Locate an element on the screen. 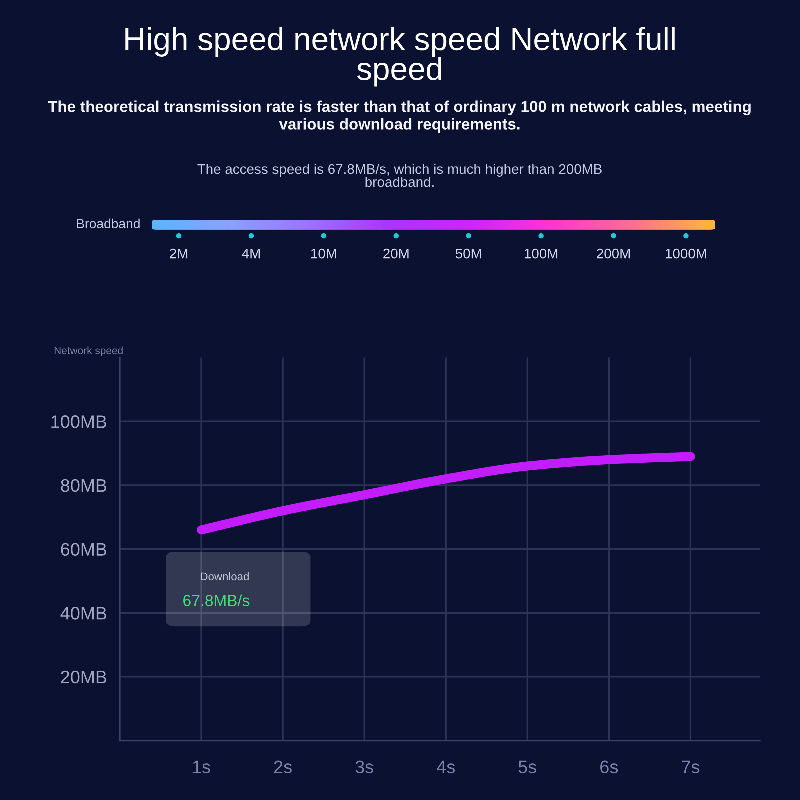 The height and width of the screenshot is (800, 800). category-label: 100M is located at coordinates (541, 253).